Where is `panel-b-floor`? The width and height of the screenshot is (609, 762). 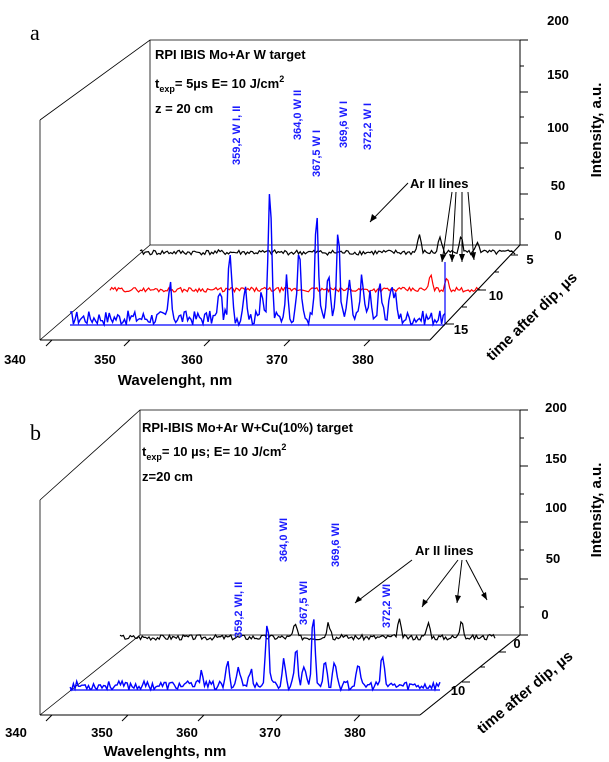
panel-b-floor is located at coordinates (240, 702).